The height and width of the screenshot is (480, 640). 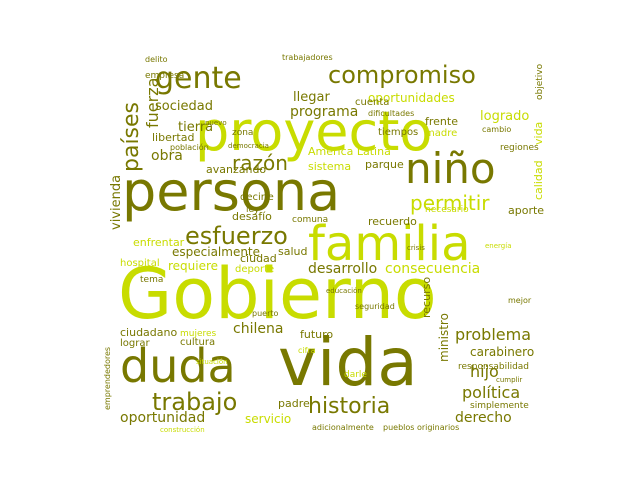 What do you see at coordinates (184, 106) in the screenshot?
I see `cloud-word-sociedad: sociedad` at bounding box center [184, 106].